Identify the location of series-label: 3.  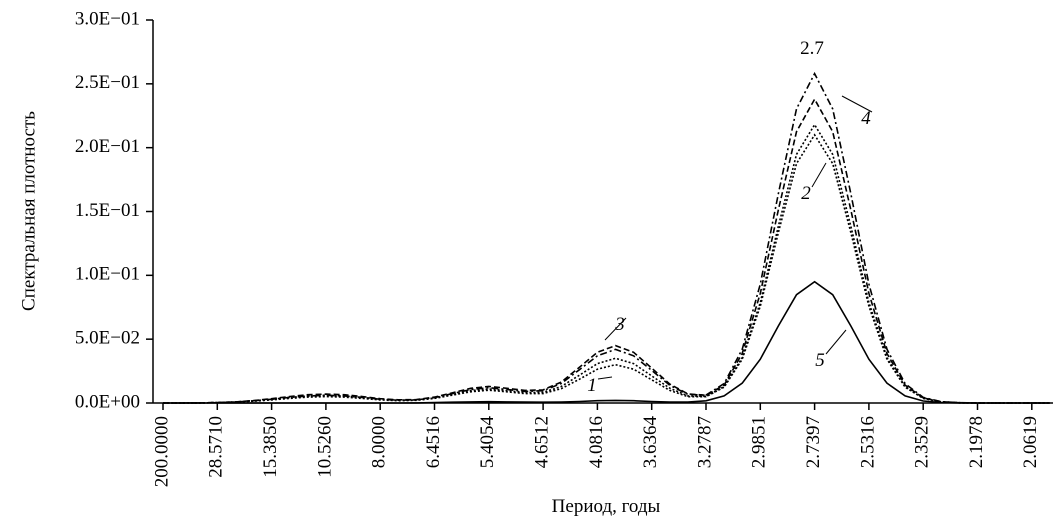
(619, 324).